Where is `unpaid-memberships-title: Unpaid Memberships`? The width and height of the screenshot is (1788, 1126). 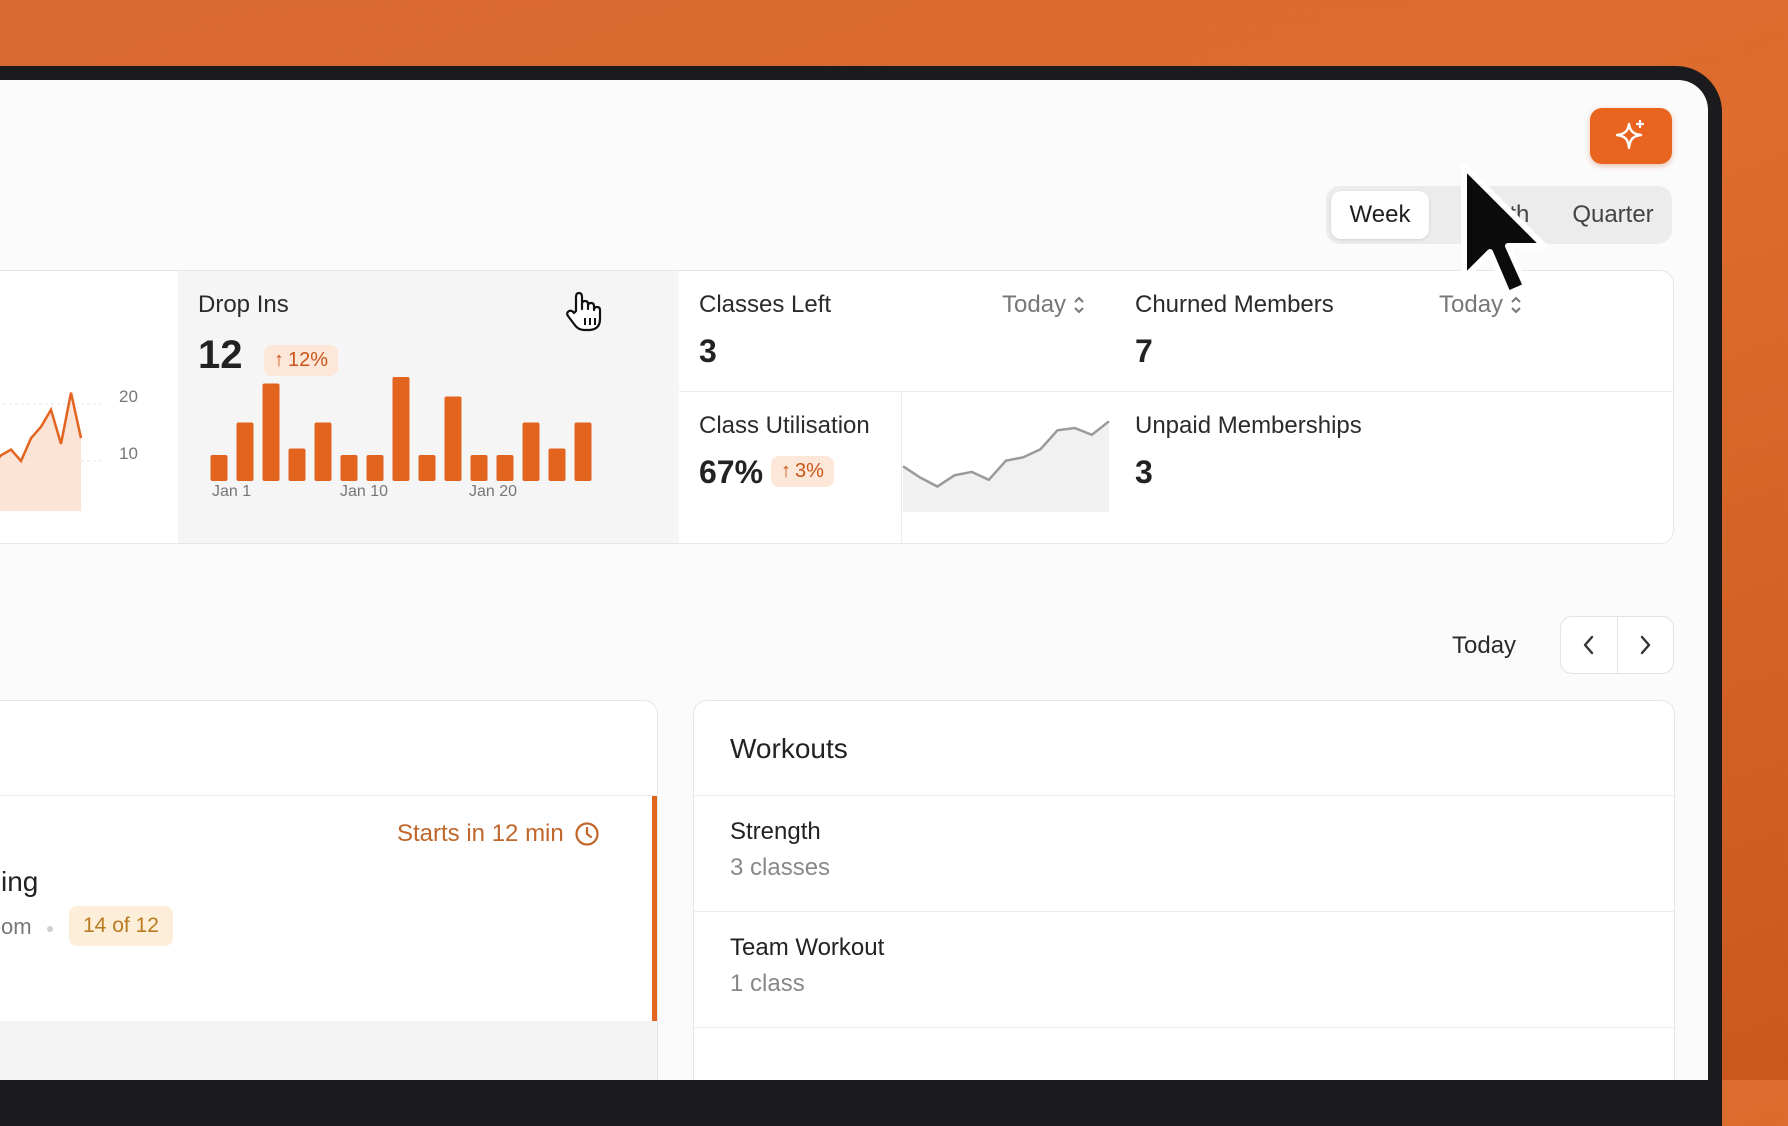
unpaid-memberships-title: Unpaid Memberships is located at coordinates (1248, 425).